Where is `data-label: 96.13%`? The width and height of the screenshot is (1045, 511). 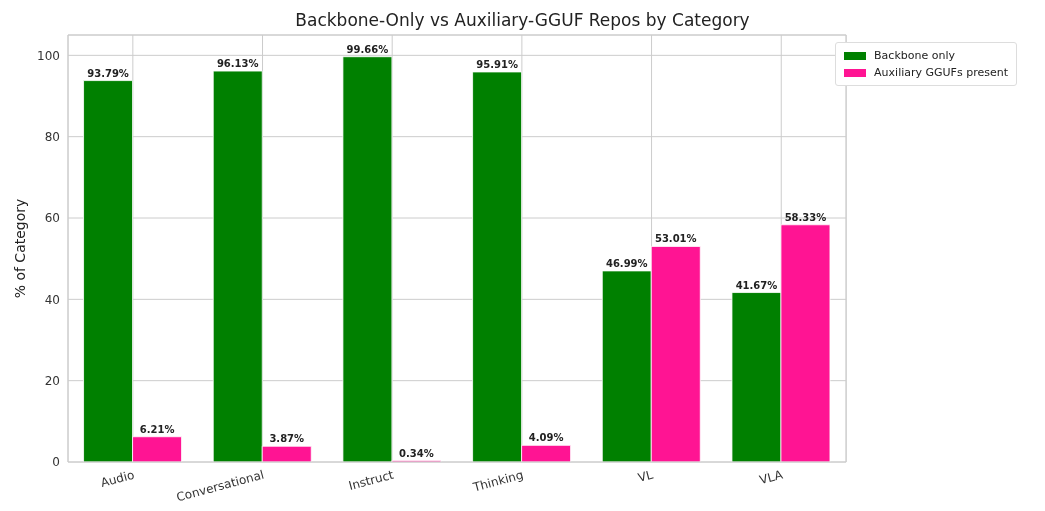 data-label: 96.13% is located at coordinates (237, 64).